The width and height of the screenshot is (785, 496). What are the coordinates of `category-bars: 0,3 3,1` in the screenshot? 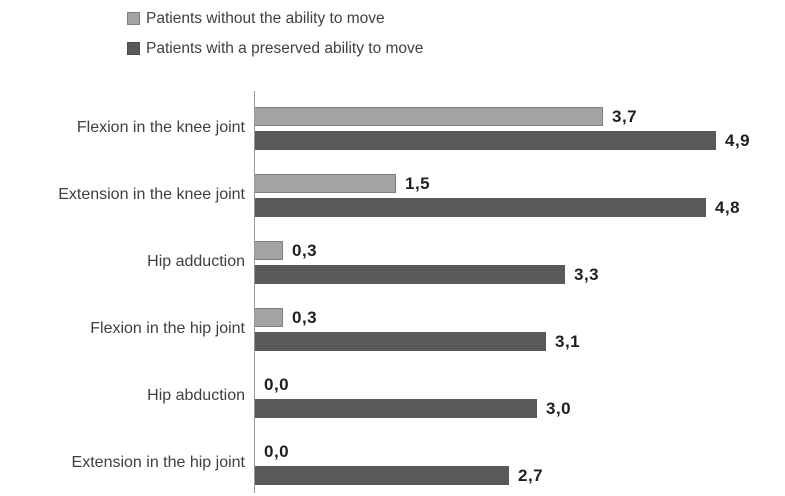 It's located at (519, 325).